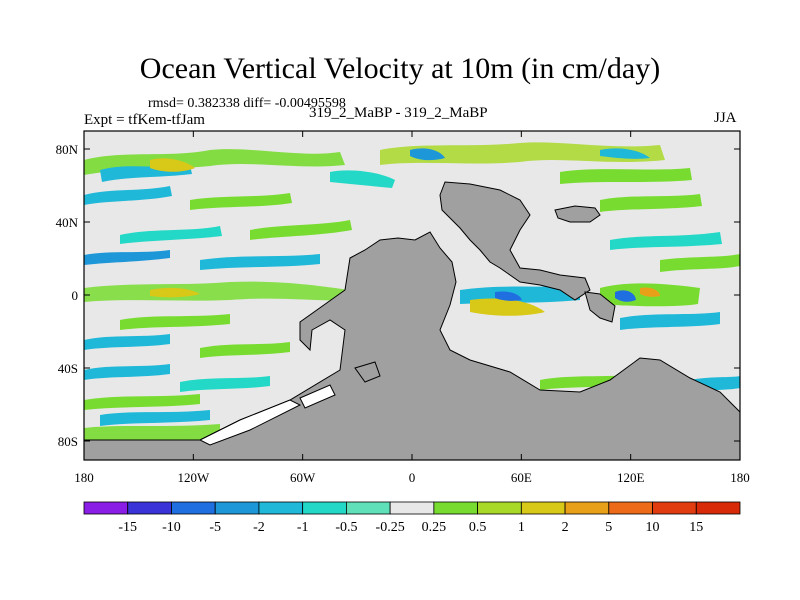 Image resolution: width=800 pixels, height=600 pixels. I want to click on lat-tick-label: 0, so click(75, 295).